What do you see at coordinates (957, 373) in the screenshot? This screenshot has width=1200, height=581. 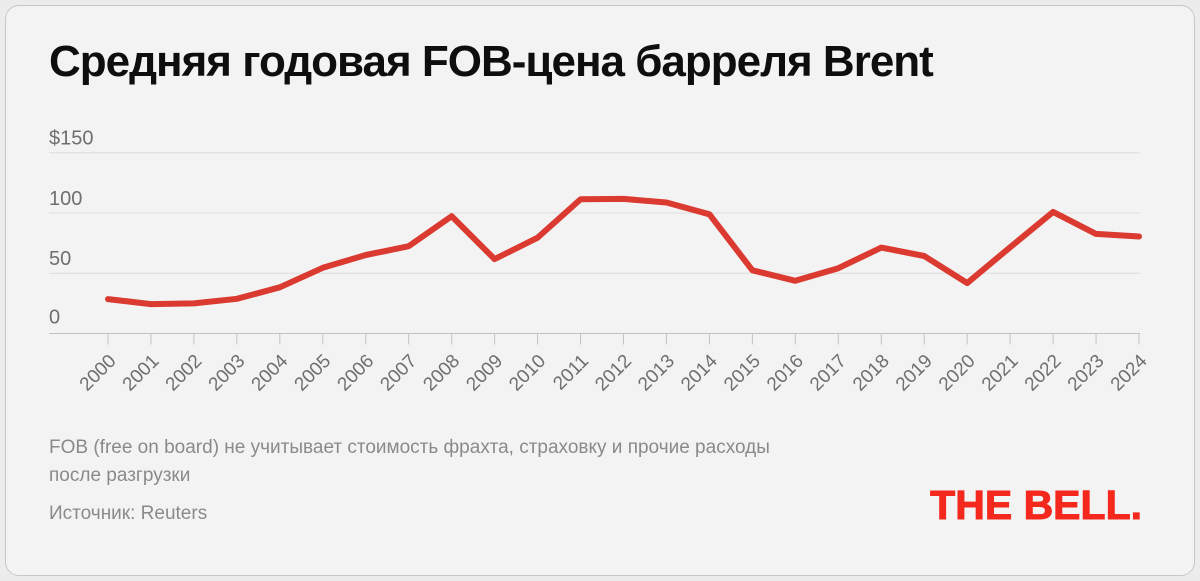 I see `x-tick-label: 2020` at bounding box center [957, 373].